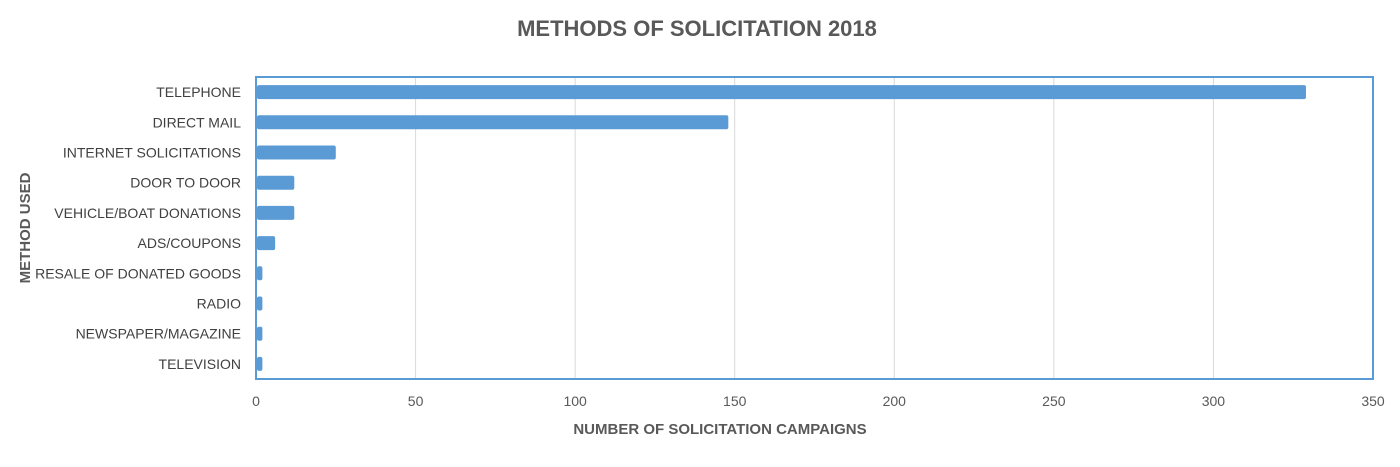 The height and width of the screenshot is (467, 1400). What do you see at coordinates (895, 401) in the screenshot?
I see `x-tick-label: 200` at bounding box center [895, 401].